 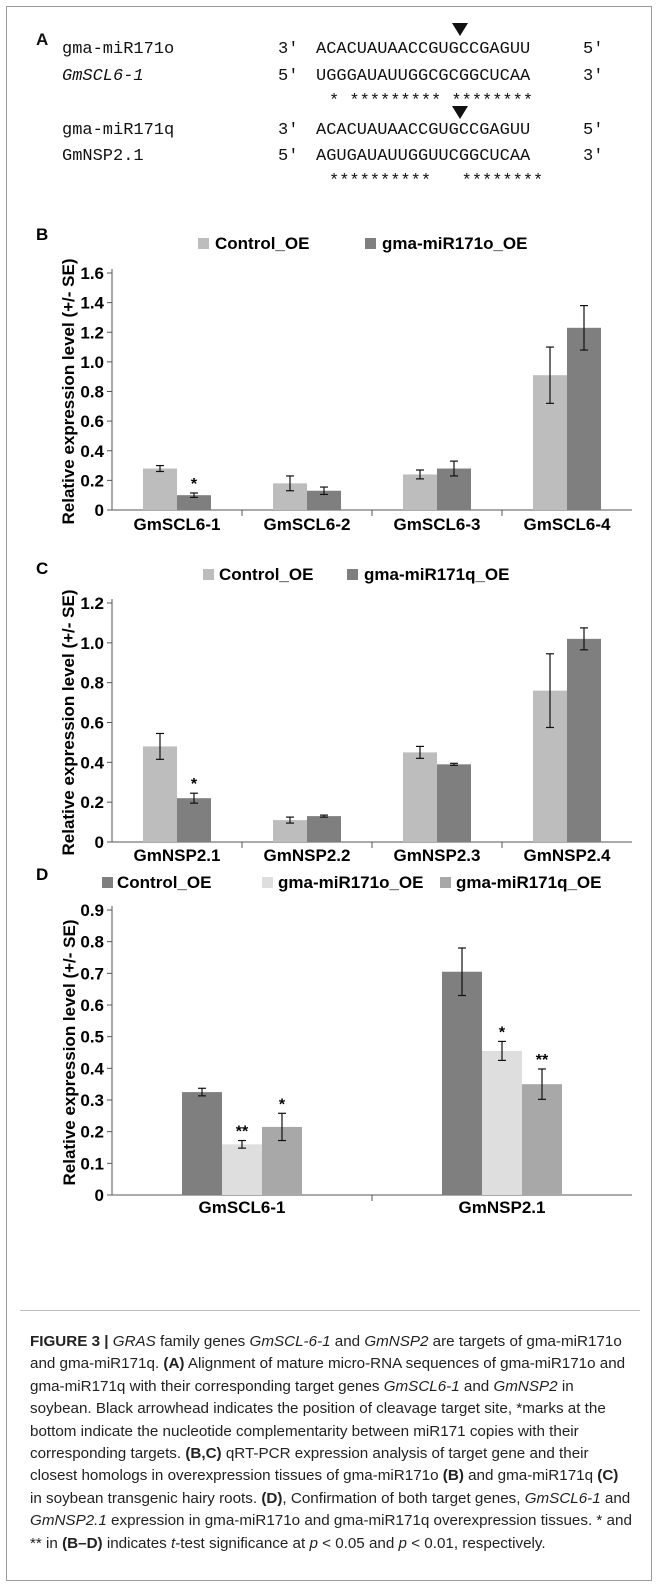 What do you see at coordinates (476, 1543) in the screenshot?
I see `caption-text: < 0.01, respectively.` at bounding box center [476, 1543].